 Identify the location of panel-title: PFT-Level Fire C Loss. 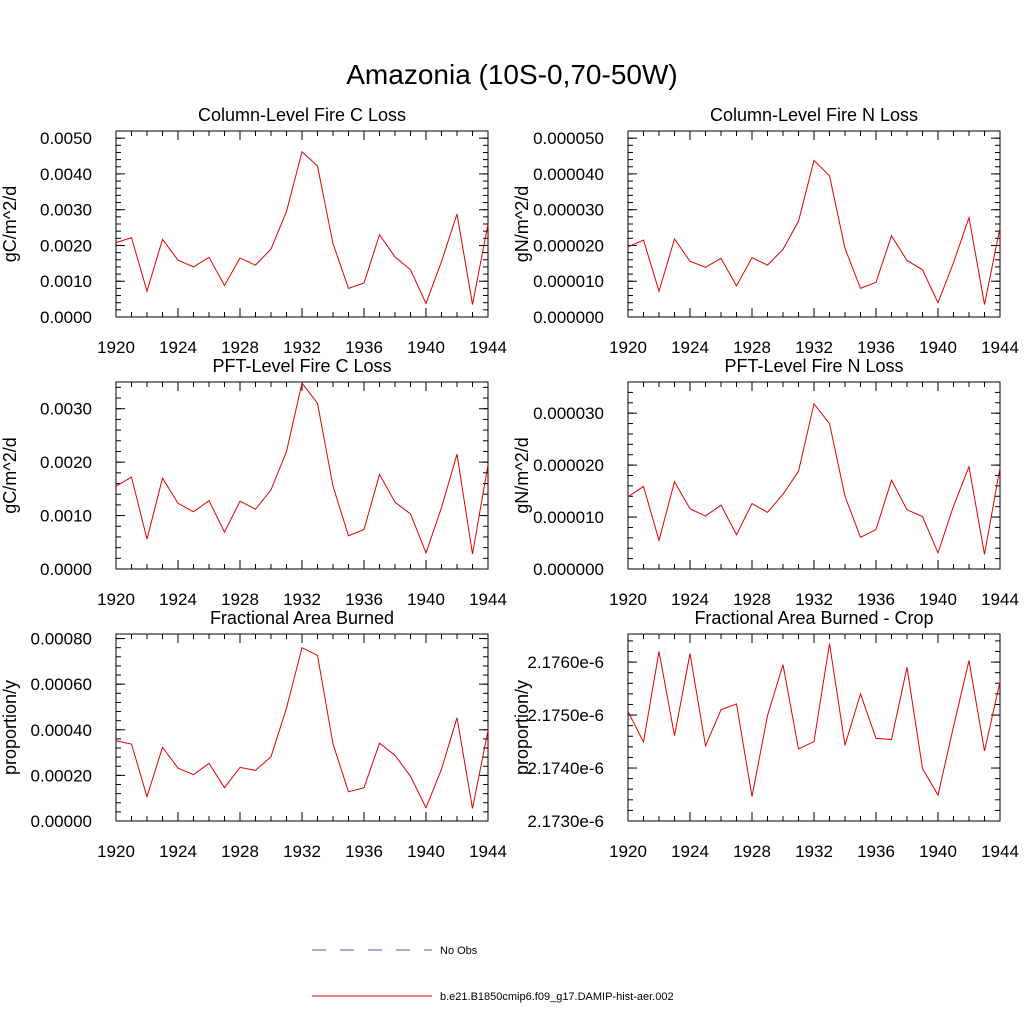
(301, 366).